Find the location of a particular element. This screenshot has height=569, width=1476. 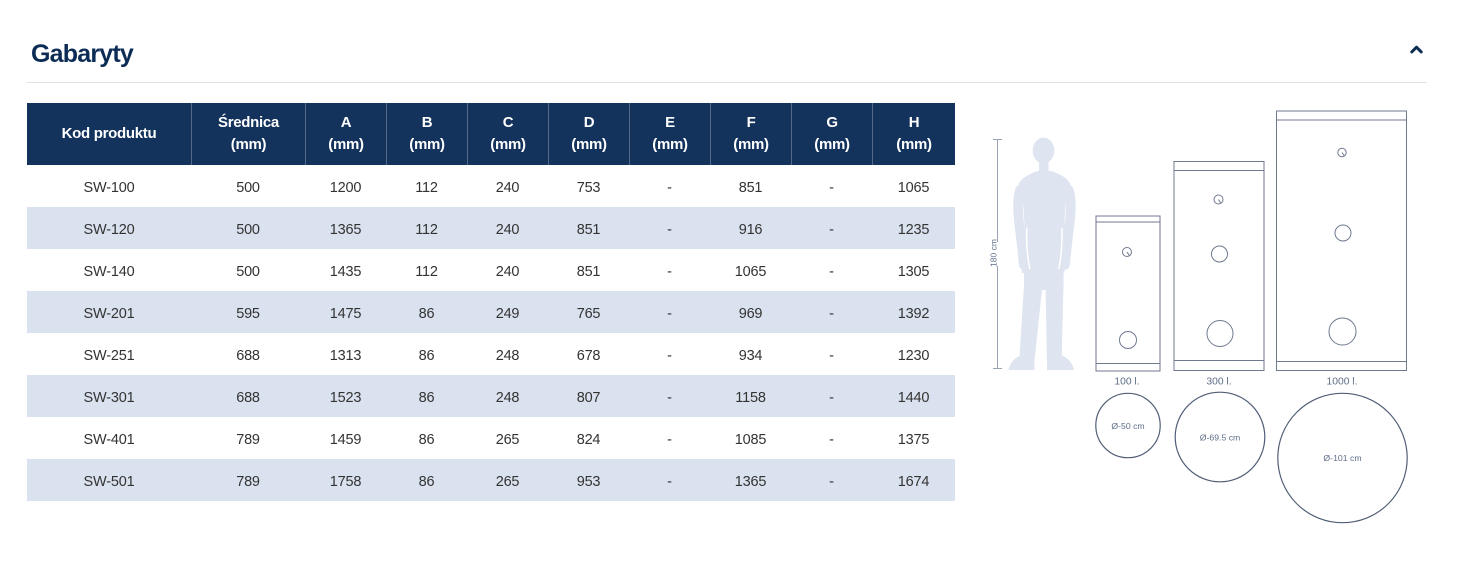

svg-text: 180 cm is located at coordinates (994, 253).